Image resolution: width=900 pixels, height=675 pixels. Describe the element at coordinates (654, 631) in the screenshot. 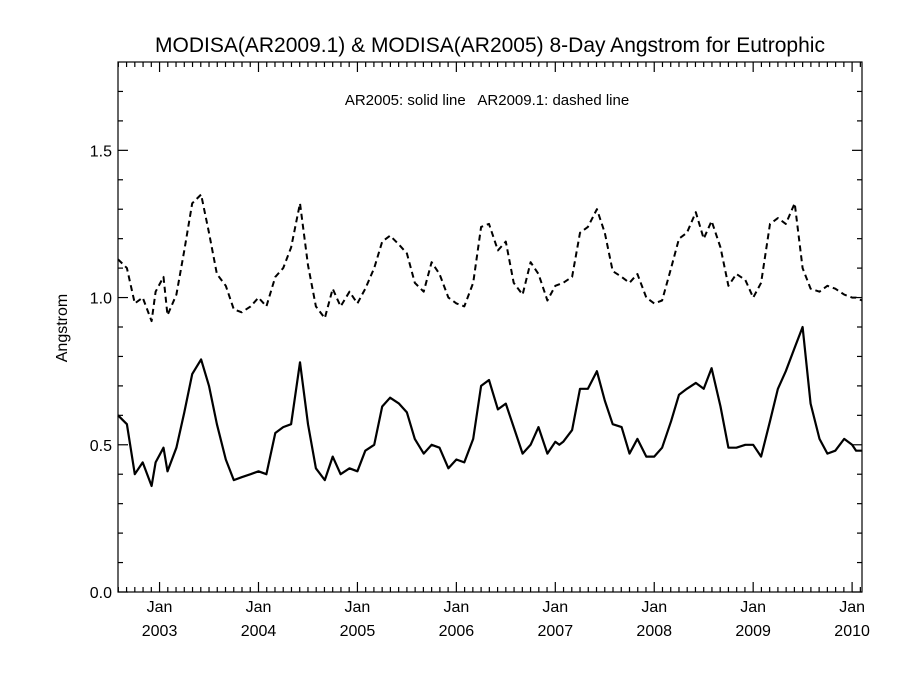

I see `x-tick-year-label: 2008` at that location.